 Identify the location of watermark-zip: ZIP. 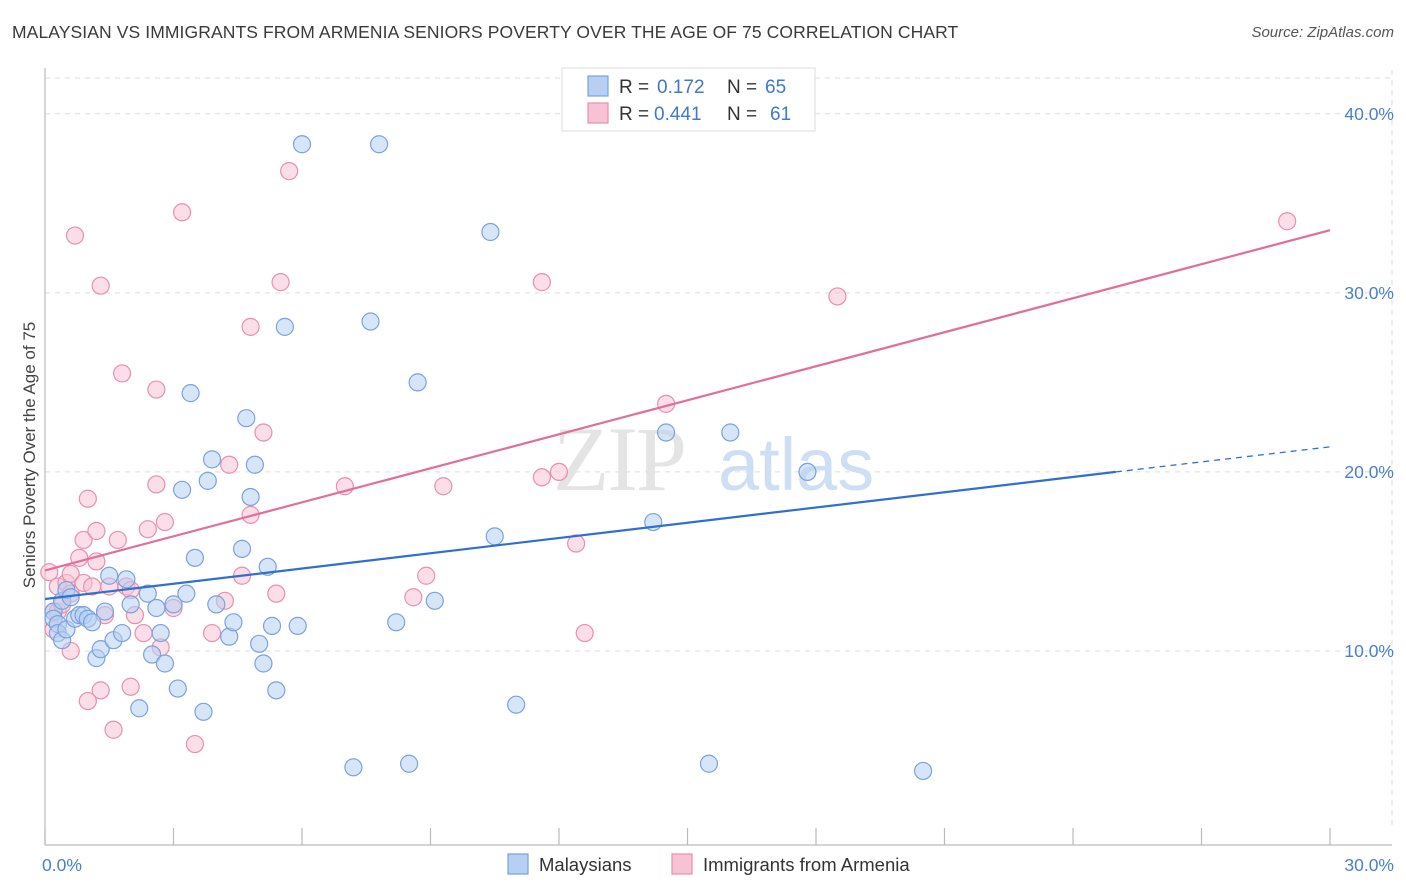
(619, 459).